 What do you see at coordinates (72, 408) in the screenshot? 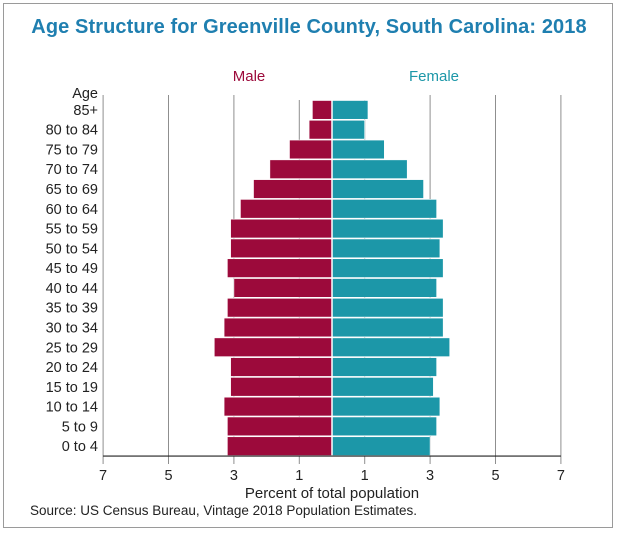
I see `y-tick-label: 10 to 14` at bounding box center [72, 408].